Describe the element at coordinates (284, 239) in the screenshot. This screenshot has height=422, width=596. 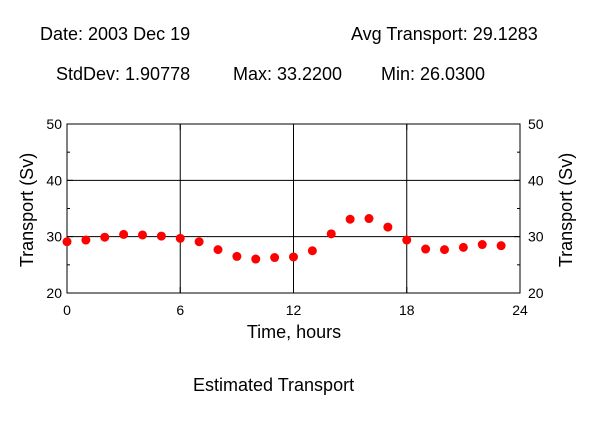
I see `data-points` at that location.